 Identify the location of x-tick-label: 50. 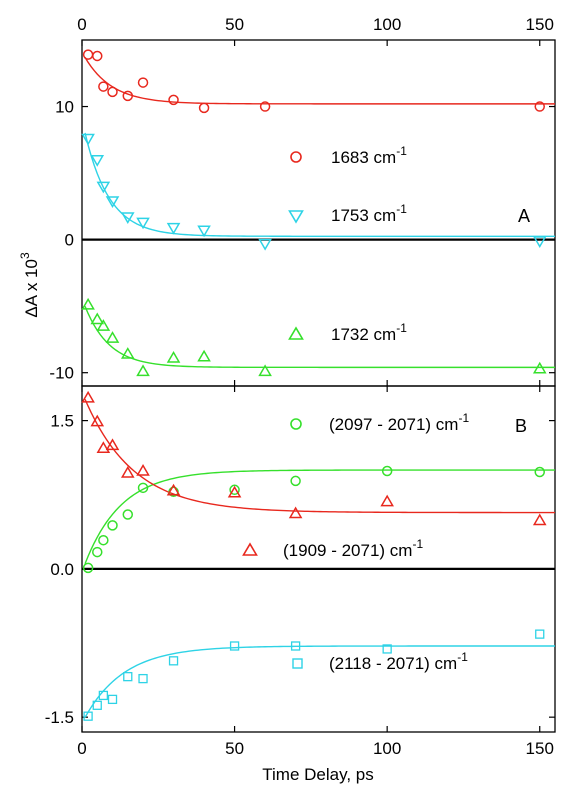
(234, 748).